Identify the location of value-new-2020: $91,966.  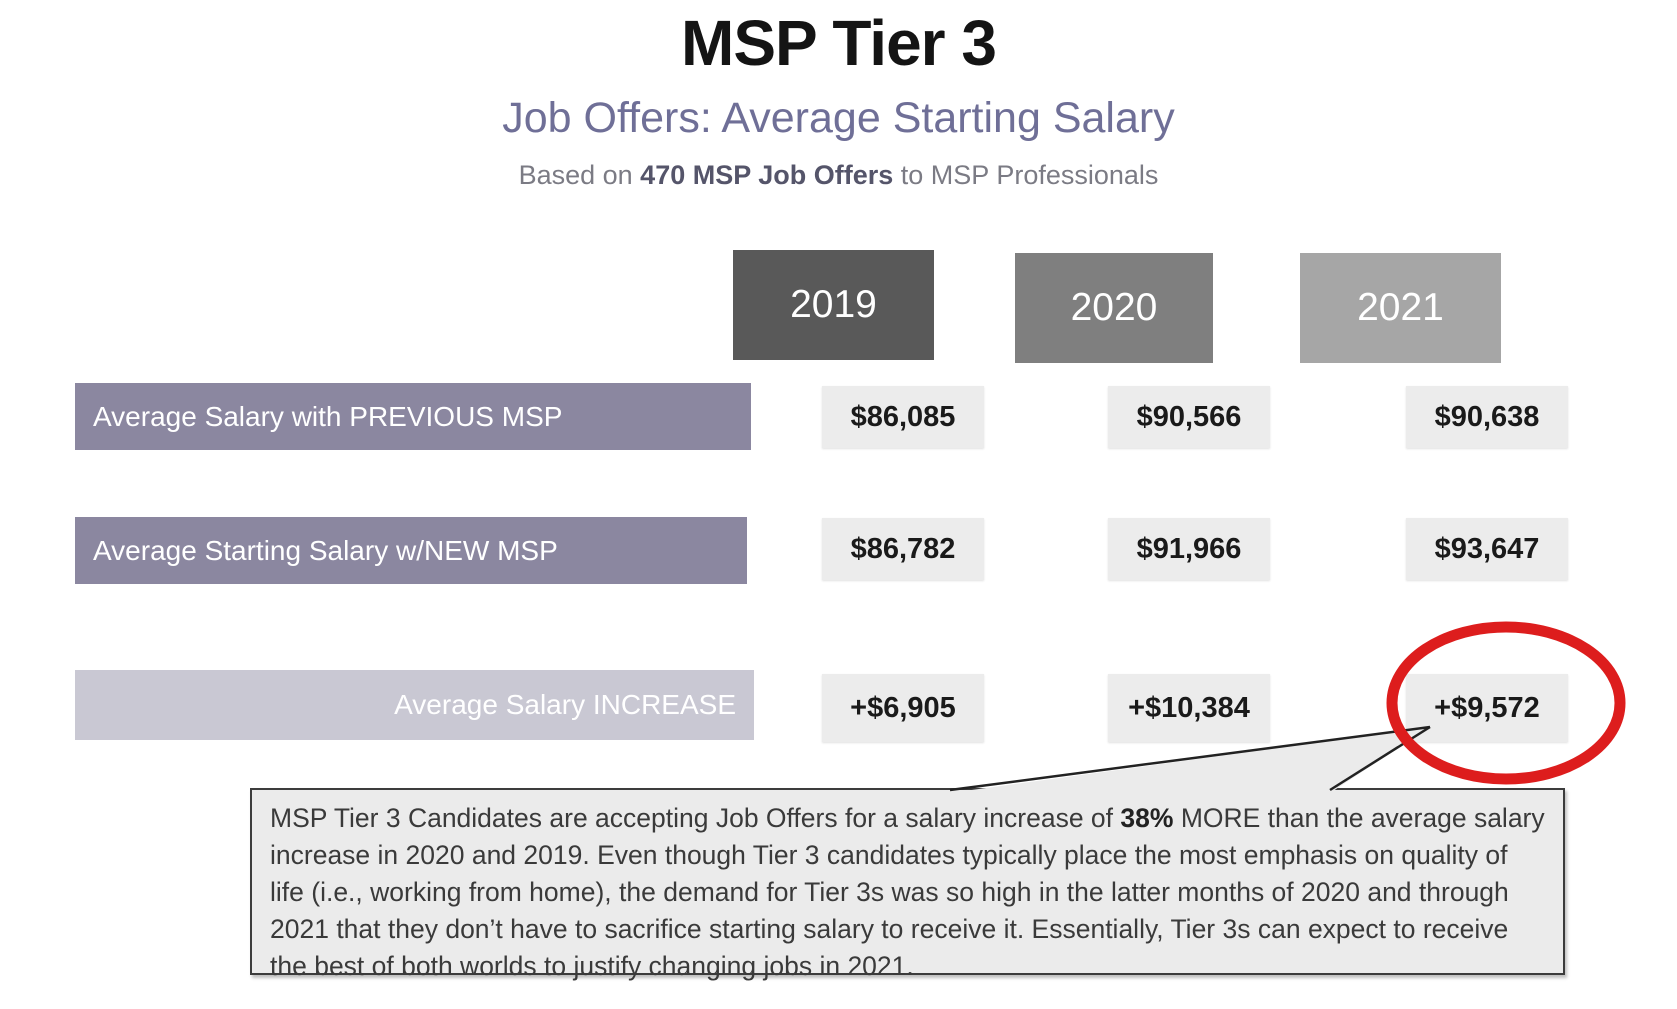
(1189, 549).